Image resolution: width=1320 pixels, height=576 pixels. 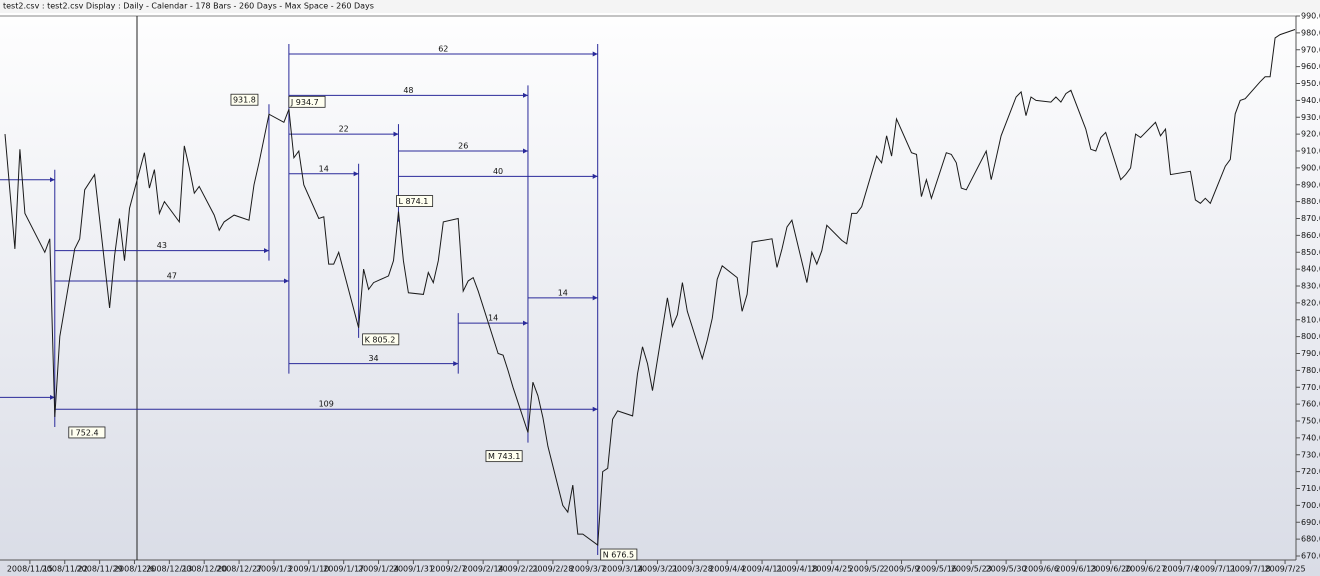 What do you see at coordinates (1310, 184) in the screenshot?
I see `y-tick-label: 890.0` at bounding box center [1310, 184].